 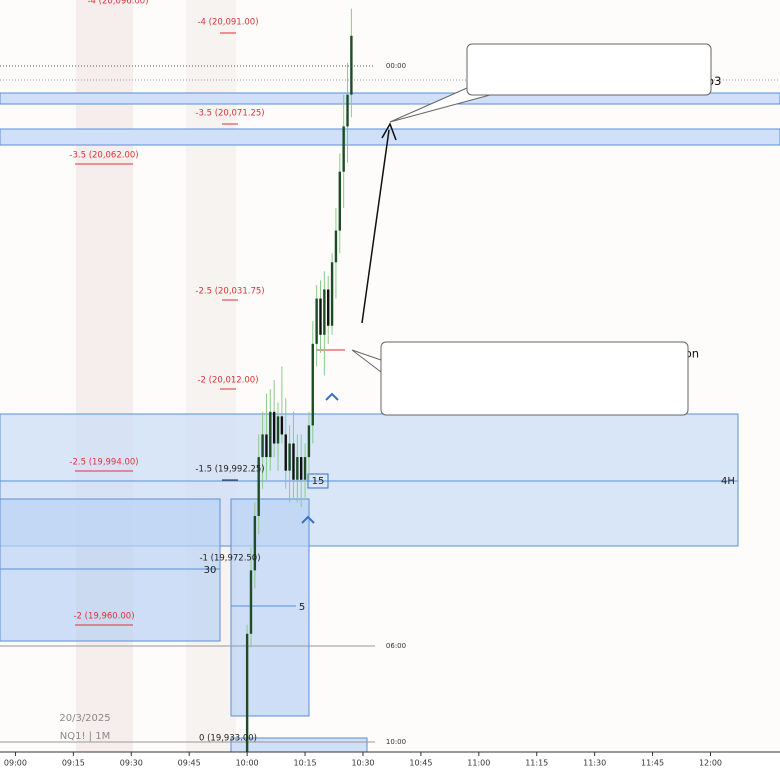 What do you see at coordinates (375, 226) in the screenshot?
I see `arrow` at bounding box center [375, 226].